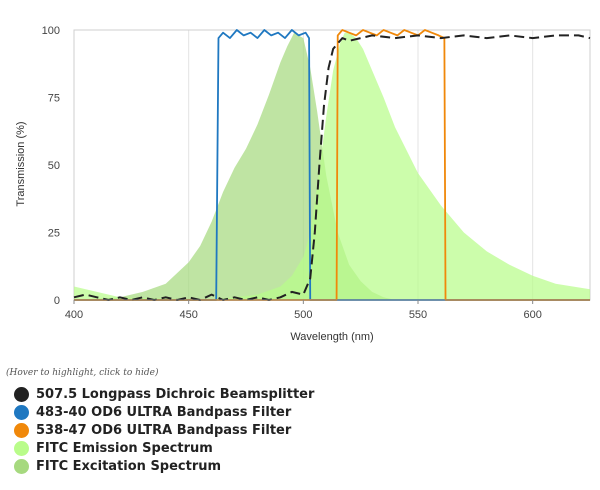  Describe the element at coordinates (129, 466) in the screenshot. I see `legend-label: FITC Excitation Spectrum` at that location.